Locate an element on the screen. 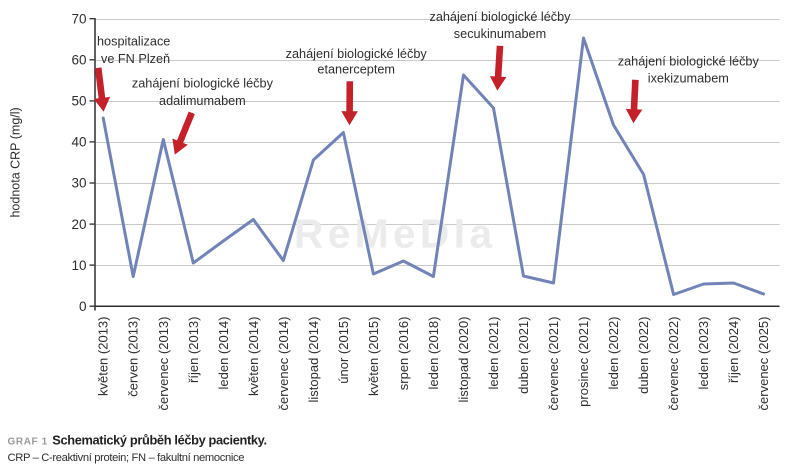 This screenshot has height=470, width=788. svg-text: květen (2015) is located at coordinates (373, 357).